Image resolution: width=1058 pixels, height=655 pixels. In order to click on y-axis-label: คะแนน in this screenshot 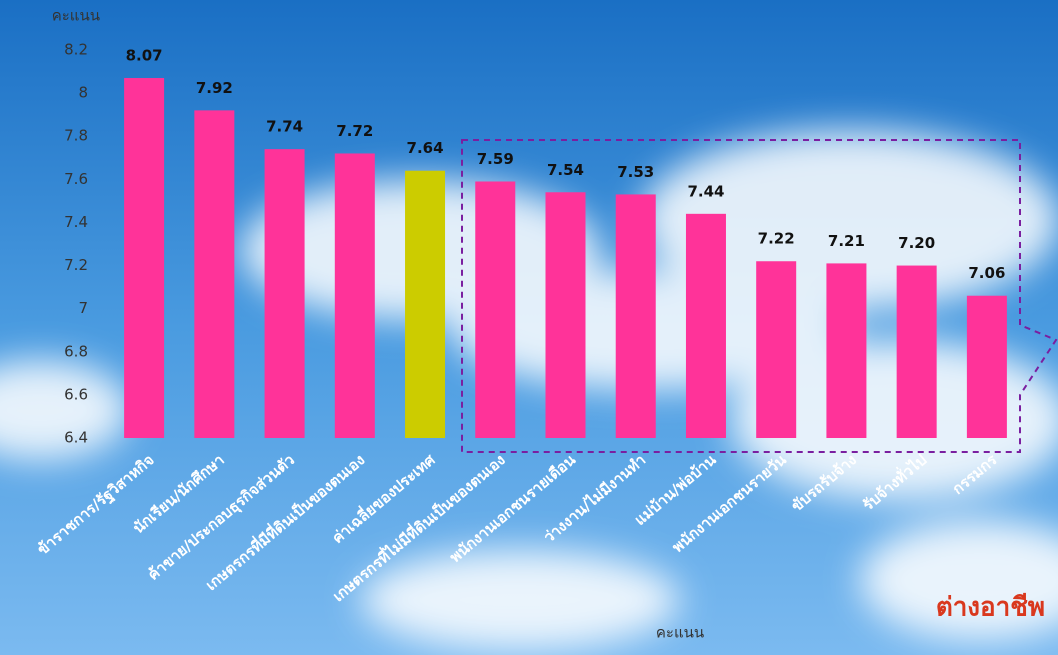, I will do `click(76, 16)`.